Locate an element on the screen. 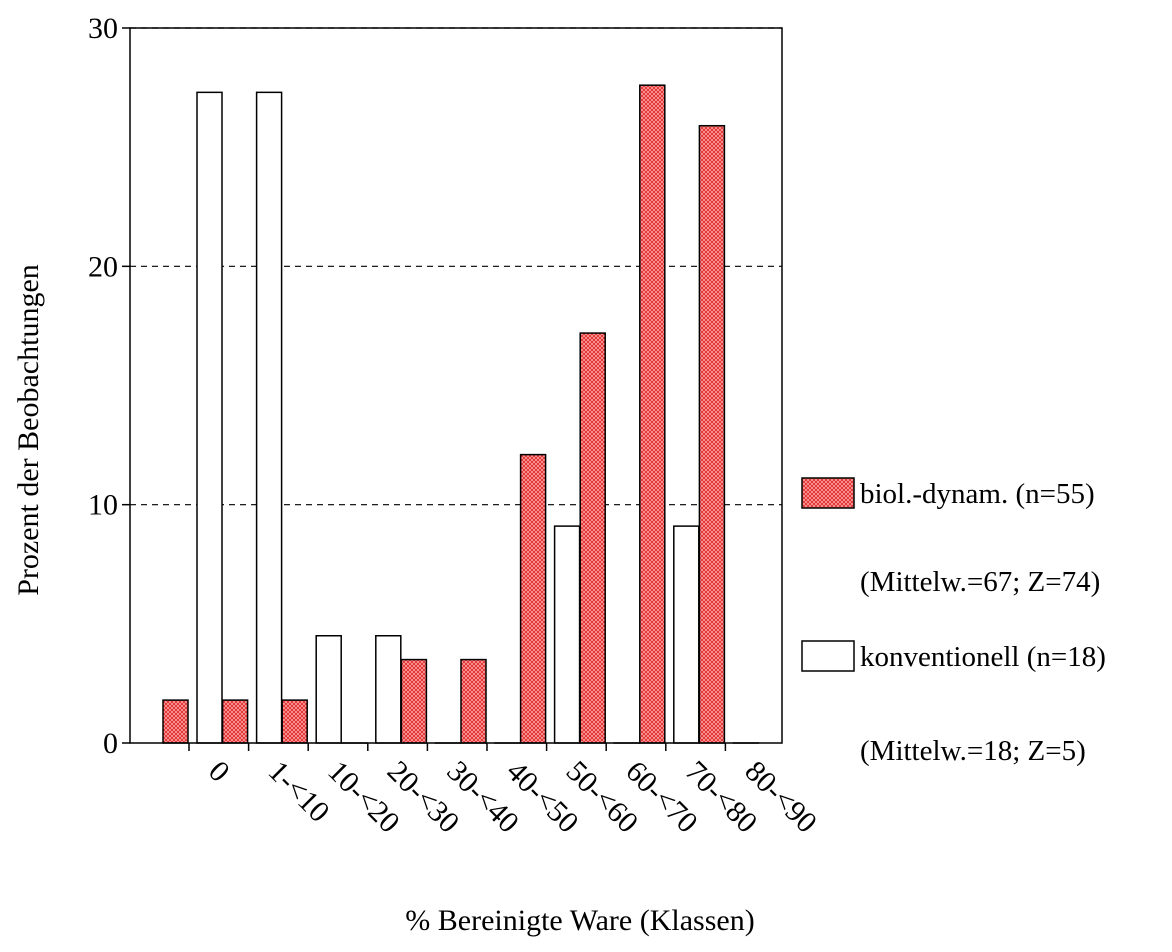 Image resolution: width=1172 pixels, height=952 pixels. legend-label-biol: biol.-dynam. (n=55) is located at coordinates (977, 494).